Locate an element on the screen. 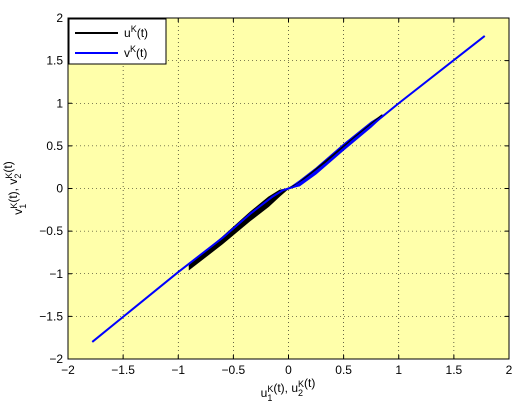 This screenshot has width=517, height=409. x-tick-label: −1.5 is located at coordinates (123, 370).